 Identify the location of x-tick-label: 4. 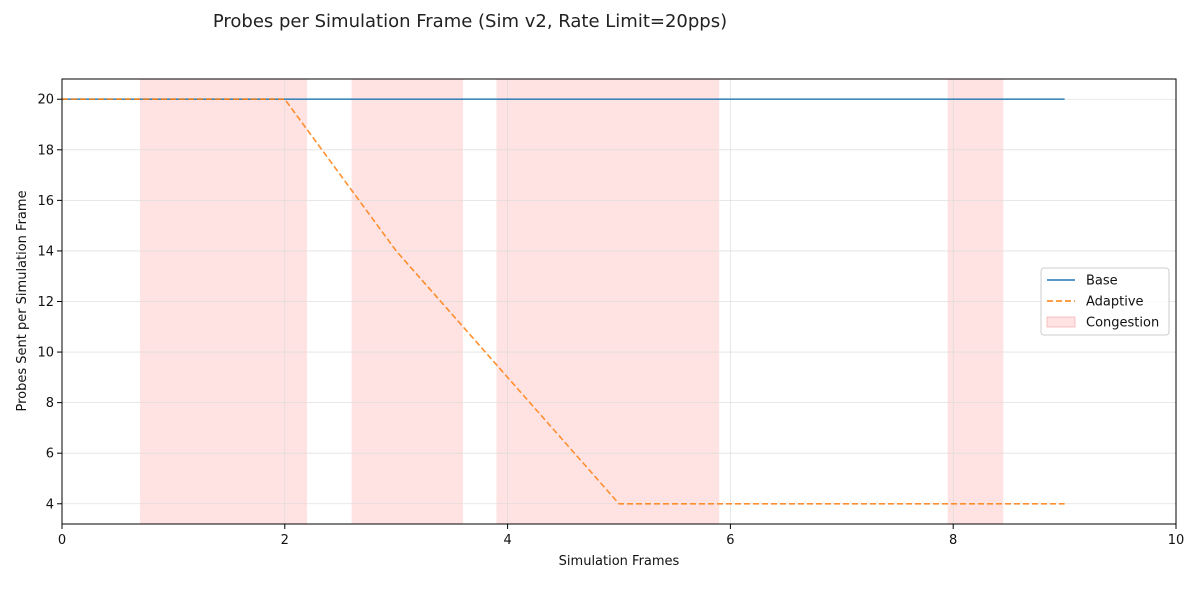
(507, 540).